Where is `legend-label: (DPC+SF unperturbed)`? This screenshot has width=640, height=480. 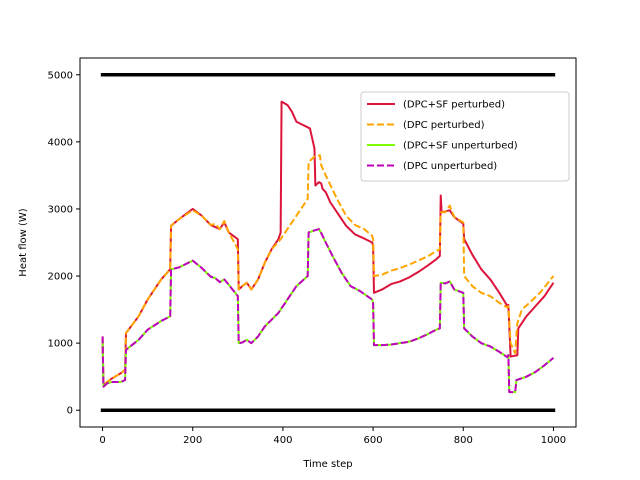 legend-label: (DPC+SF unperturbed) is located at coordinates (460, 146).